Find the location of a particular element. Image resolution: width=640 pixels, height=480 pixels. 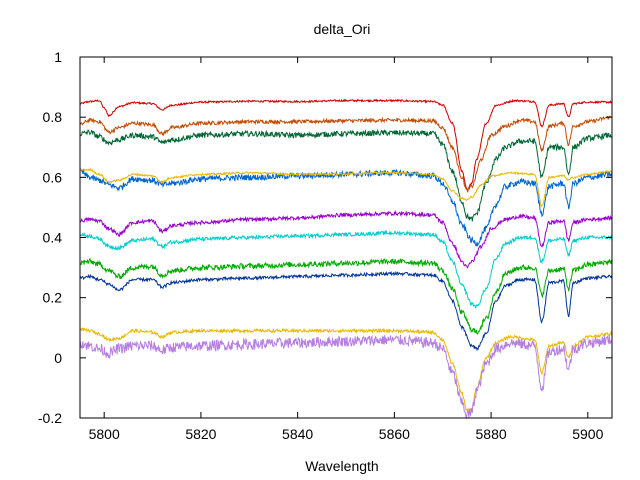

x-tick-label: 5840 is located at coordinates (297, 434).